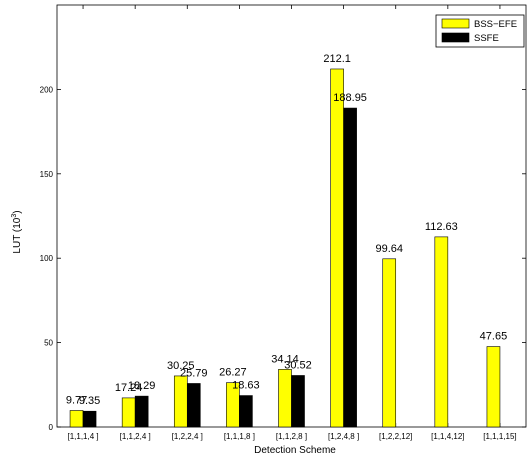 The width and height of the screenshot is (531, 457). Describe the element at coordinates (181, 366) in the screenshot. I see `data-label-bss-efe: 30.25` at that location.